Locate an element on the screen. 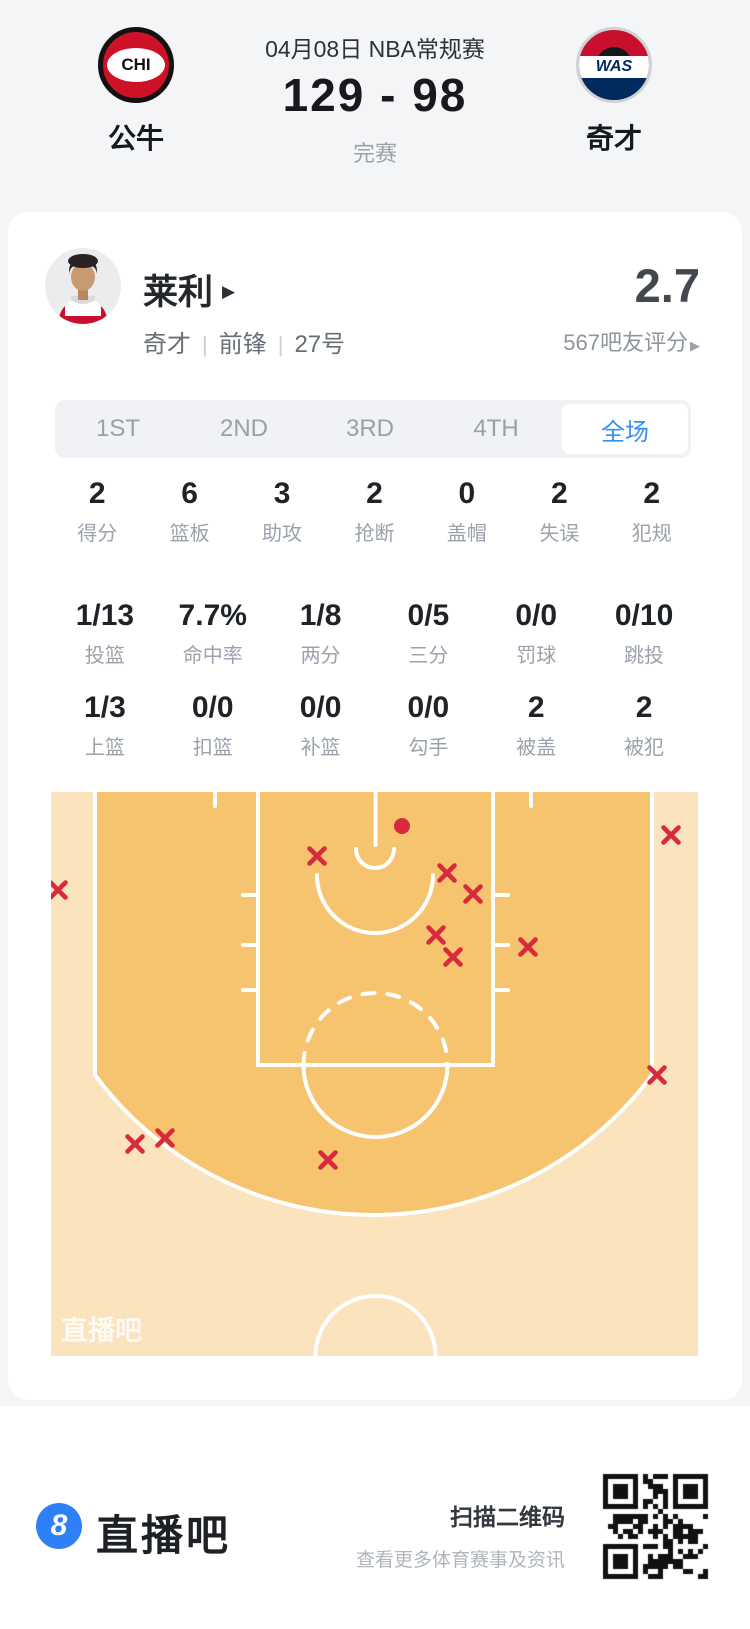 Image resolution: width=750 pixels, height=1629 pixels. qr-code is located at coordinates (655, 1526).